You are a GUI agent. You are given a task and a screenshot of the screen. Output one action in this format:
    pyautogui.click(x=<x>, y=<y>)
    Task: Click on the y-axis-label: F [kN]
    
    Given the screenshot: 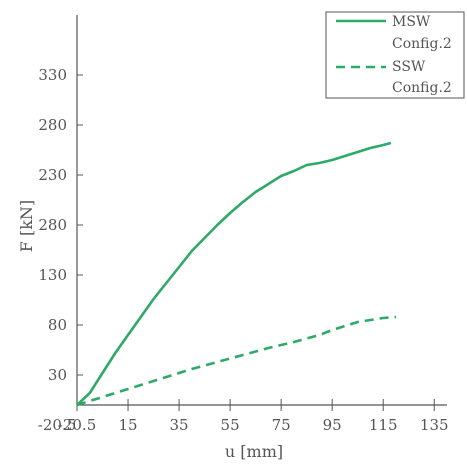 What is the action you would take?
    pyautogui.click(x=26, y=226)
    